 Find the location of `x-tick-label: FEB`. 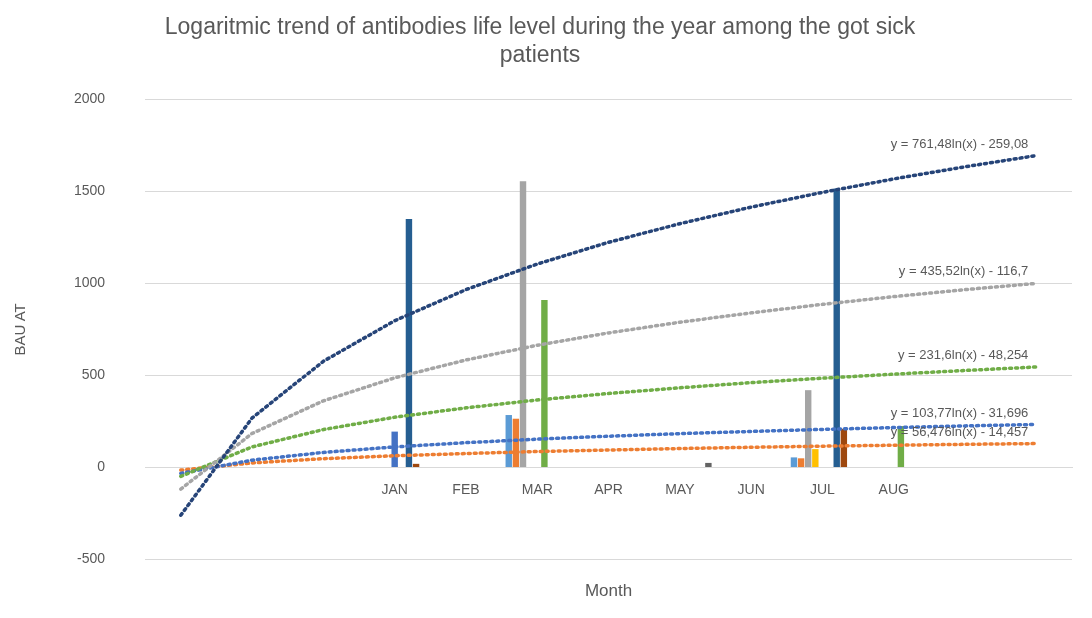

x-tick-label: FEB is located at coordinates (466, 488).